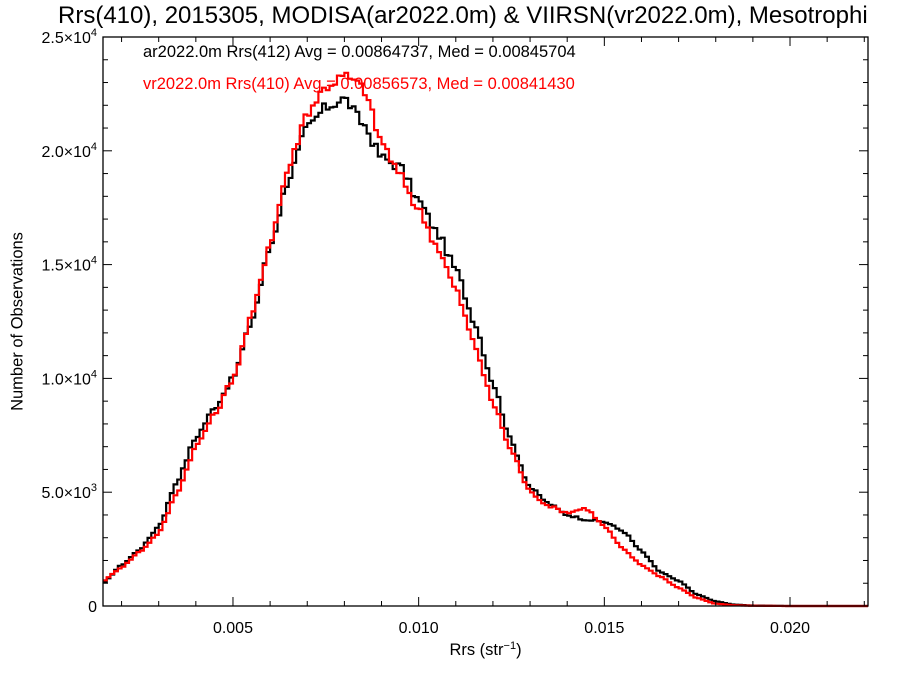 The width and height of the screenshot is (900, 675). What do you see at coordinates (233, 628) in the screenshot?
I see `x-tick-label: 0.005` at bounding box center [233, 628].